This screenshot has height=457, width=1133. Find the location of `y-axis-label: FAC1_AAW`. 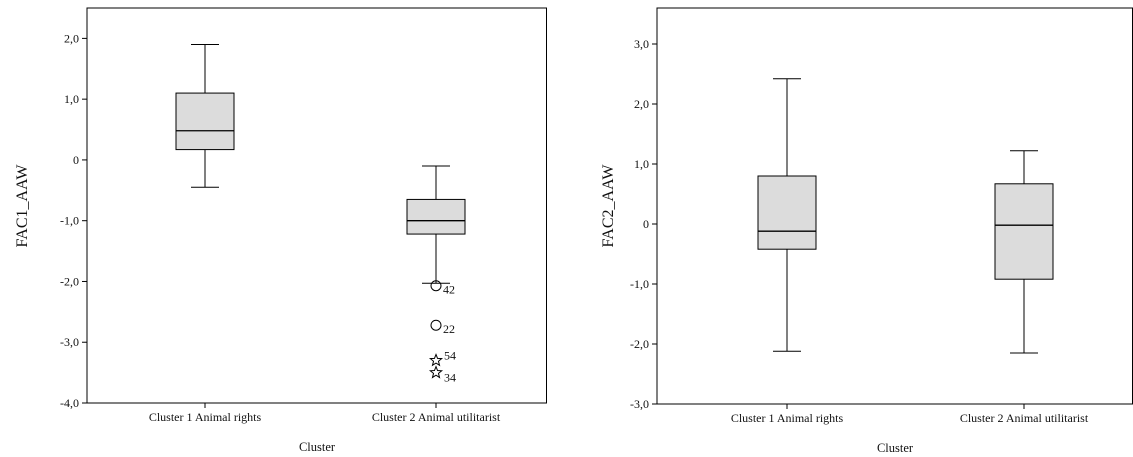

y-axis-label: FAC1_AAW is located at coordinates (22, 206).